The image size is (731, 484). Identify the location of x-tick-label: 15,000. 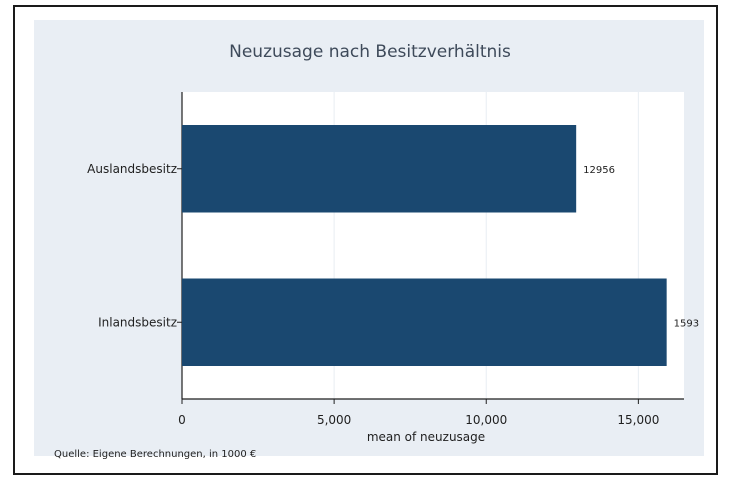
(638, 420).